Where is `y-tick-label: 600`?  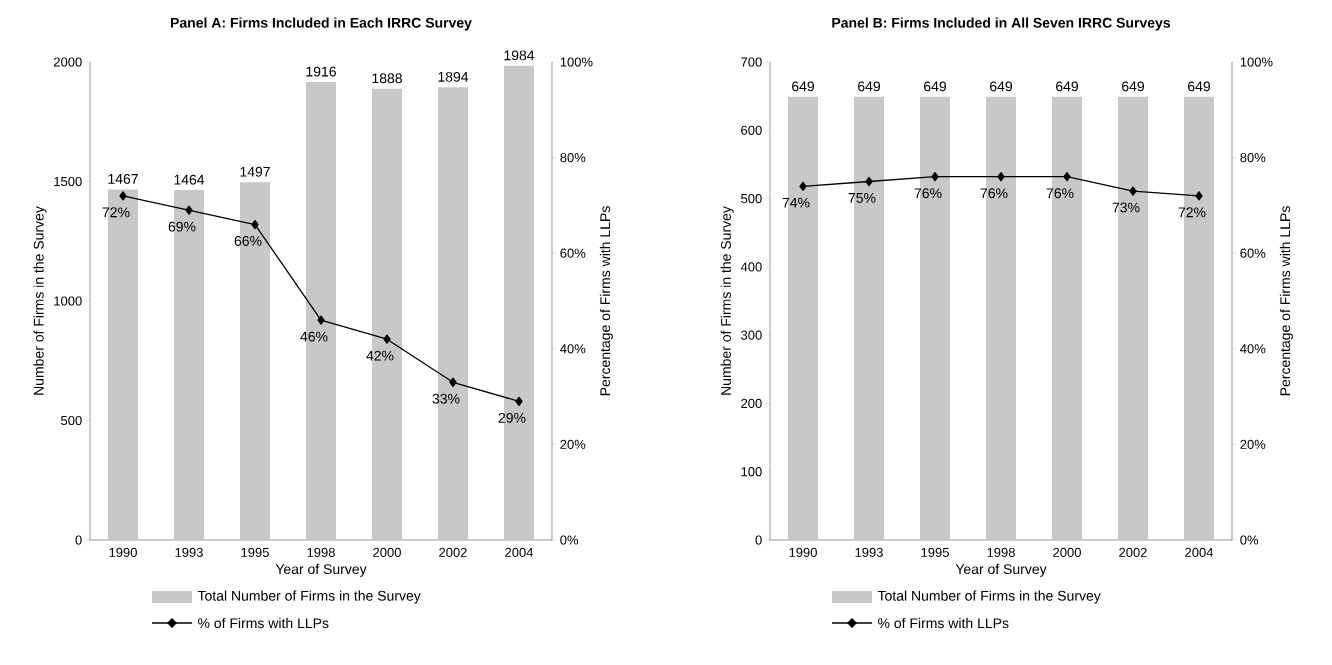 y-tick-label: 600 is located at coordinates (751, 130).